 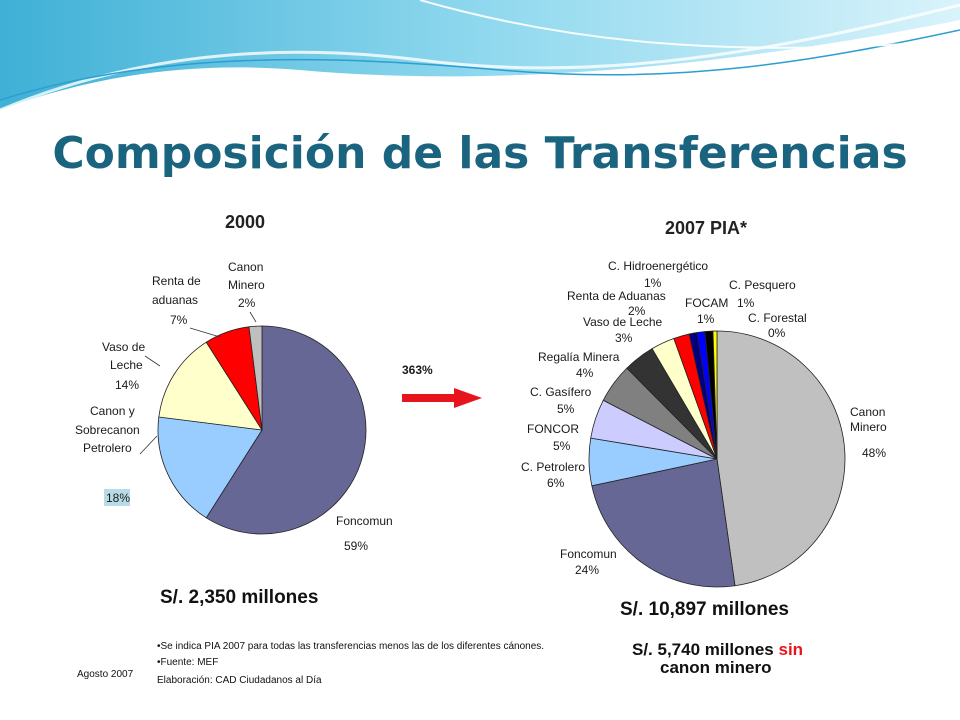 I want to click on red-arrow-icon, so click(x=442, y=398).